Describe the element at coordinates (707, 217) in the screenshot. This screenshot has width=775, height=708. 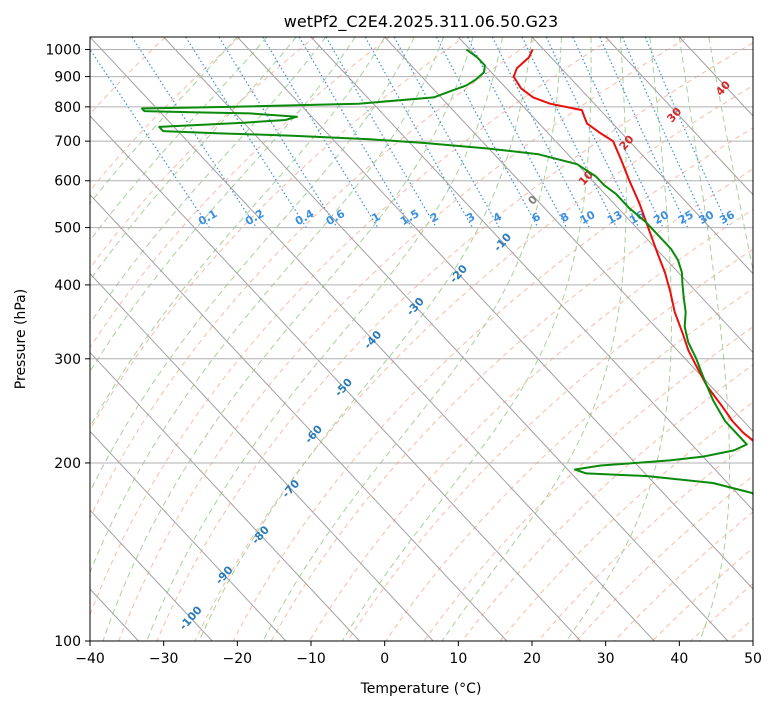
I see `mixing-ratio-label: 30` at that location.